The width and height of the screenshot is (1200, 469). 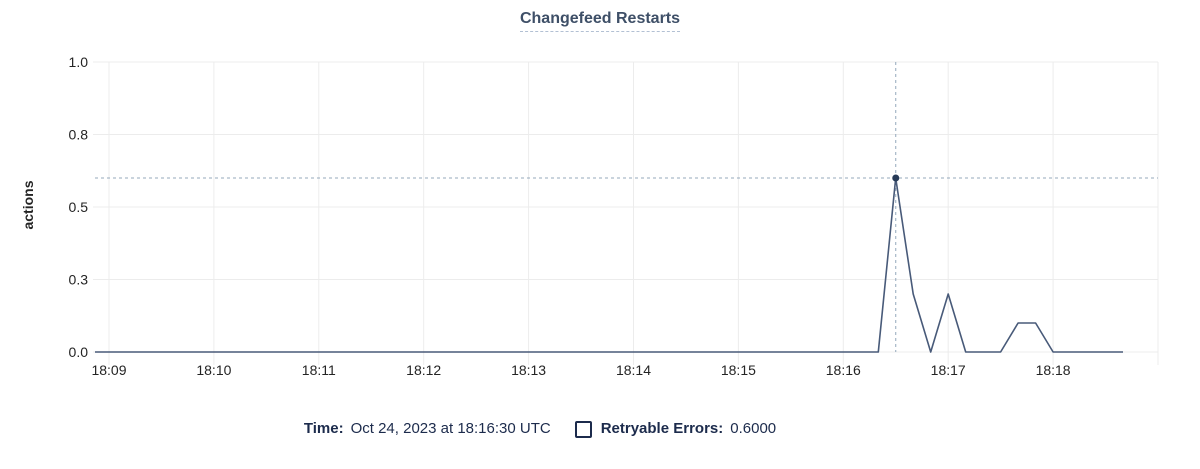 What do you see at coordinates (323, 428) in the screenshot?
I see `legend-time-label: Time:` at bounding box center [323, 428].